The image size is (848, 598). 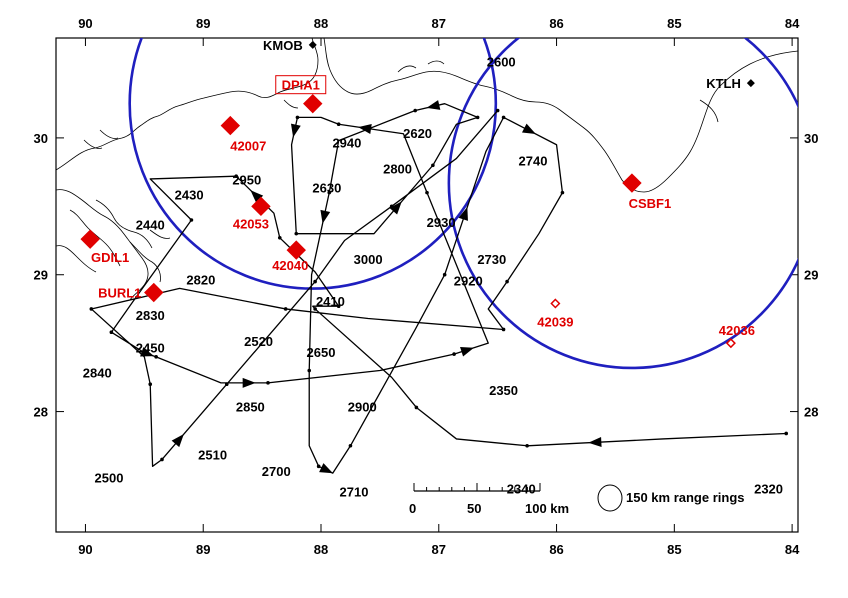 What do you see at coordinates (439, 23) in the screenshot?
I see `lon-label-top: 87` at bounding box center [439, 23].